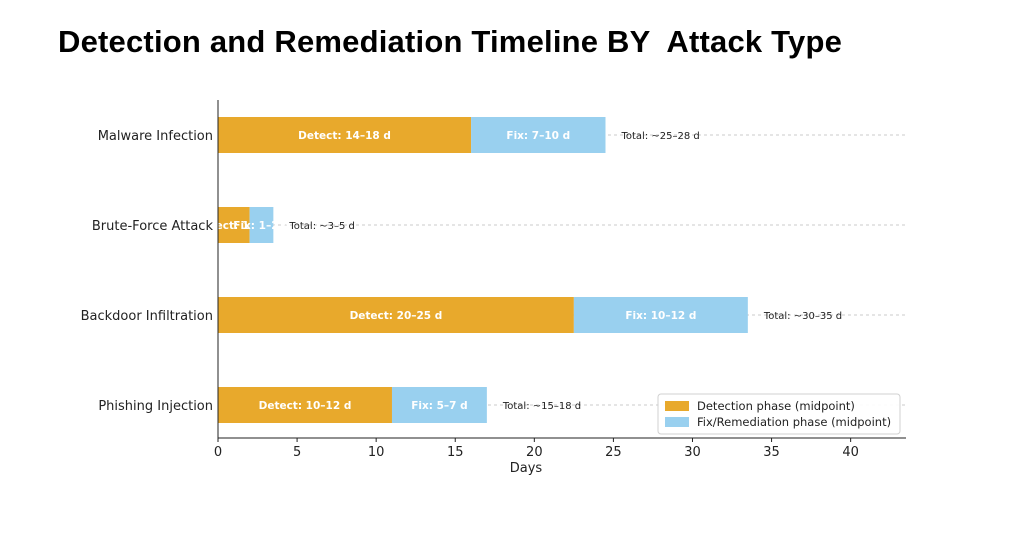 This screenshot has width=1024, height=536. Describe the element at coordinates (297, 452) in the screenshot. I see `x-tick-label: 5` at that location.